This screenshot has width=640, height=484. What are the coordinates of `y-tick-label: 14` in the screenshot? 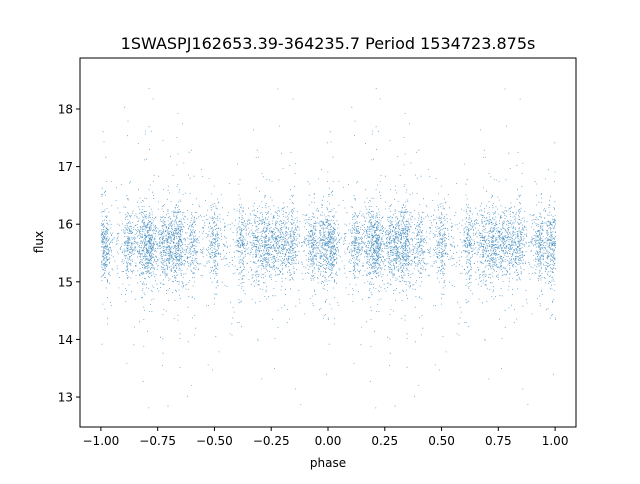 It's located at (65, 340).